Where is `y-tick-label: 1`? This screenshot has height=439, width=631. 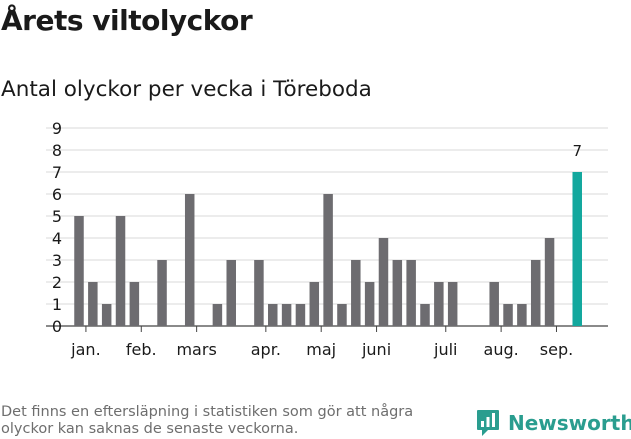
y-tick-label: 1 is located at coordinates (57, 304).